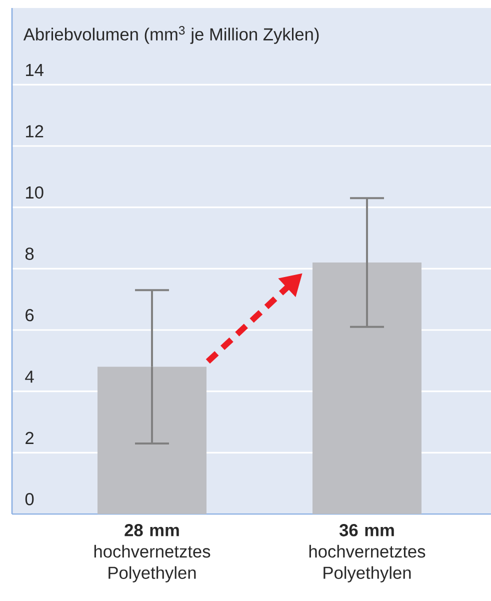  Describe the element at coordinates (30, 315) in the screenshot. I see `y-tick-label: 6` at that location.